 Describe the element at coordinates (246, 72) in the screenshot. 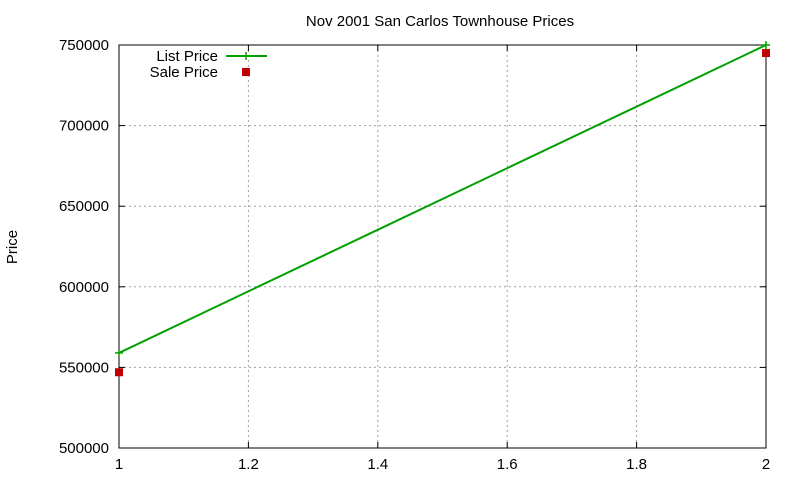

I see `legend-swatch-square` at that location.